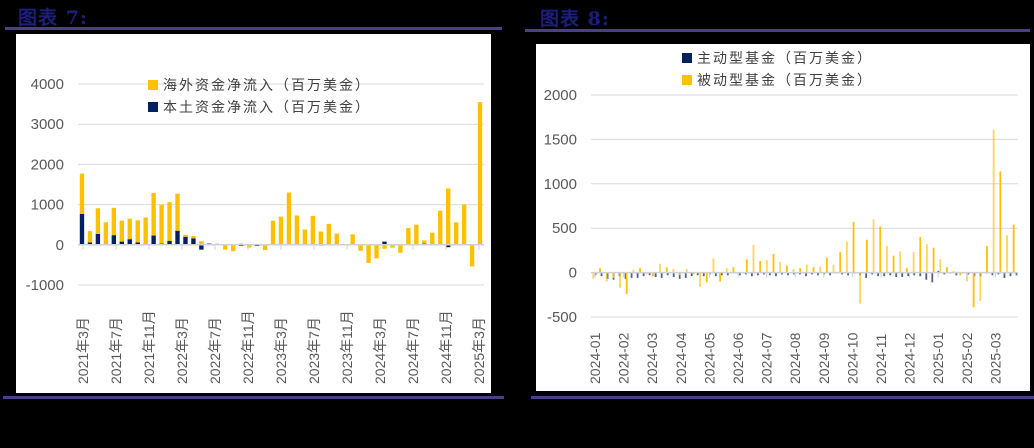 The image size is (1034, 448). Describe the element at coordinates (153, 85) in the screenshot. I see `legend-swatch` at that location.